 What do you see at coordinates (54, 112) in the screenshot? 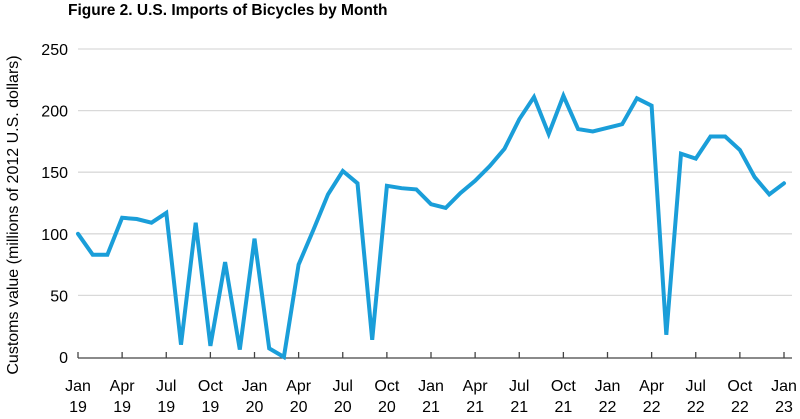
I see `y-tick-label: 200` at bounding box center [54, 112].